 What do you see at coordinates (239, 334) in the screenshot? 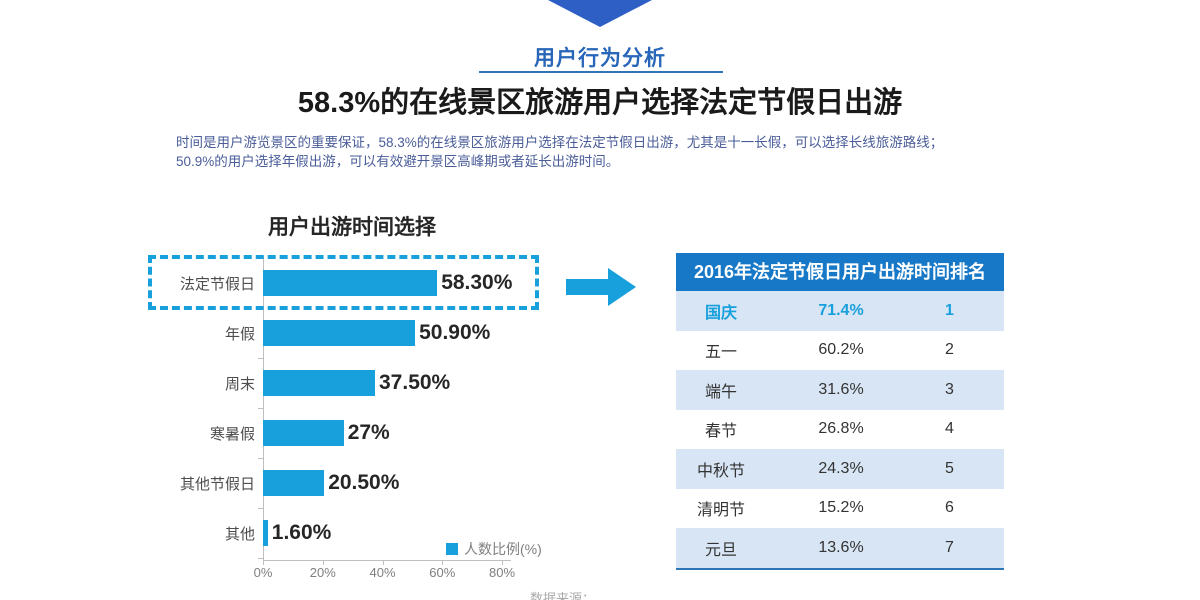
I see `category-label: 年假` at bounding box center [239, 334].